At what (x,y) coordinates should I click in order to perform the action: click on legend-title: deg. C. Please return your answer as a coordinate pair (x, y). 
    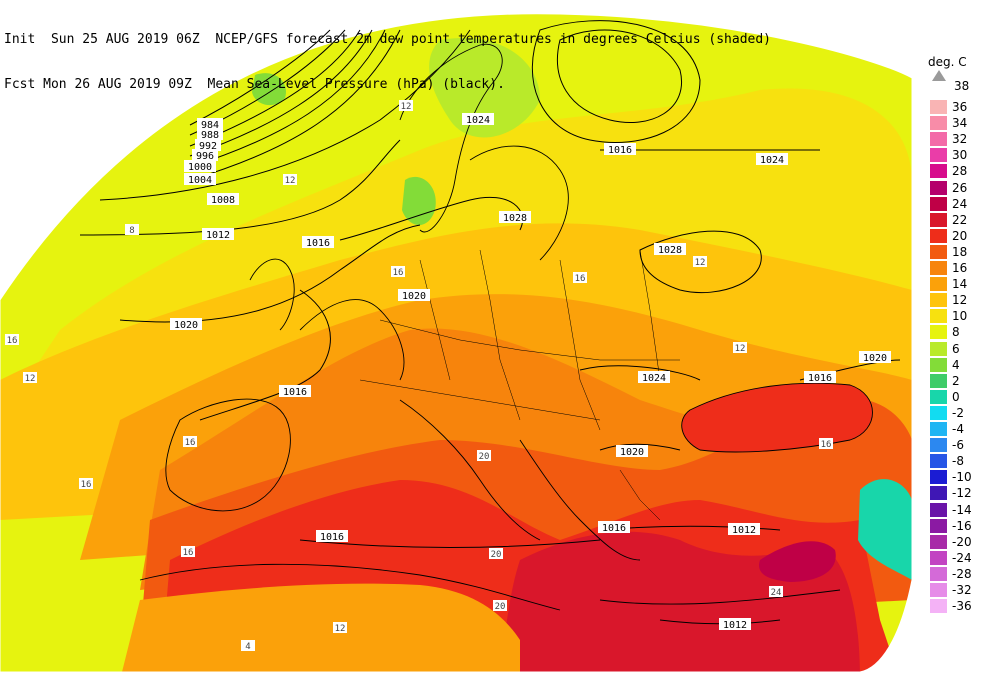
    Looking at the image, I should click on (947, 62).